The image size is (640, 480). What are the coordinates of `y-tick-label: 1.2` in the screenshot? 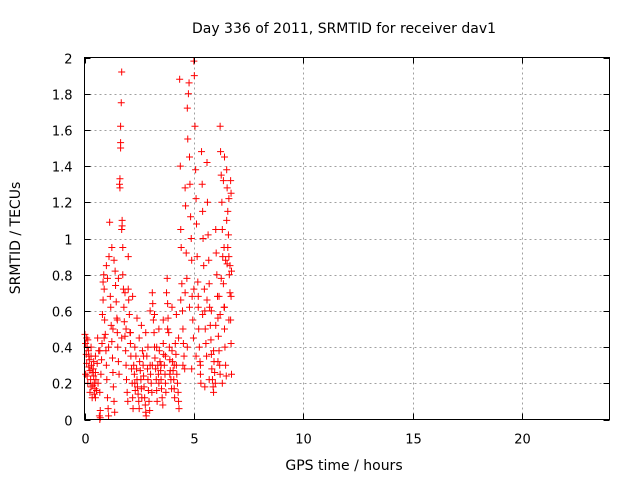 It's located at (62, 204).